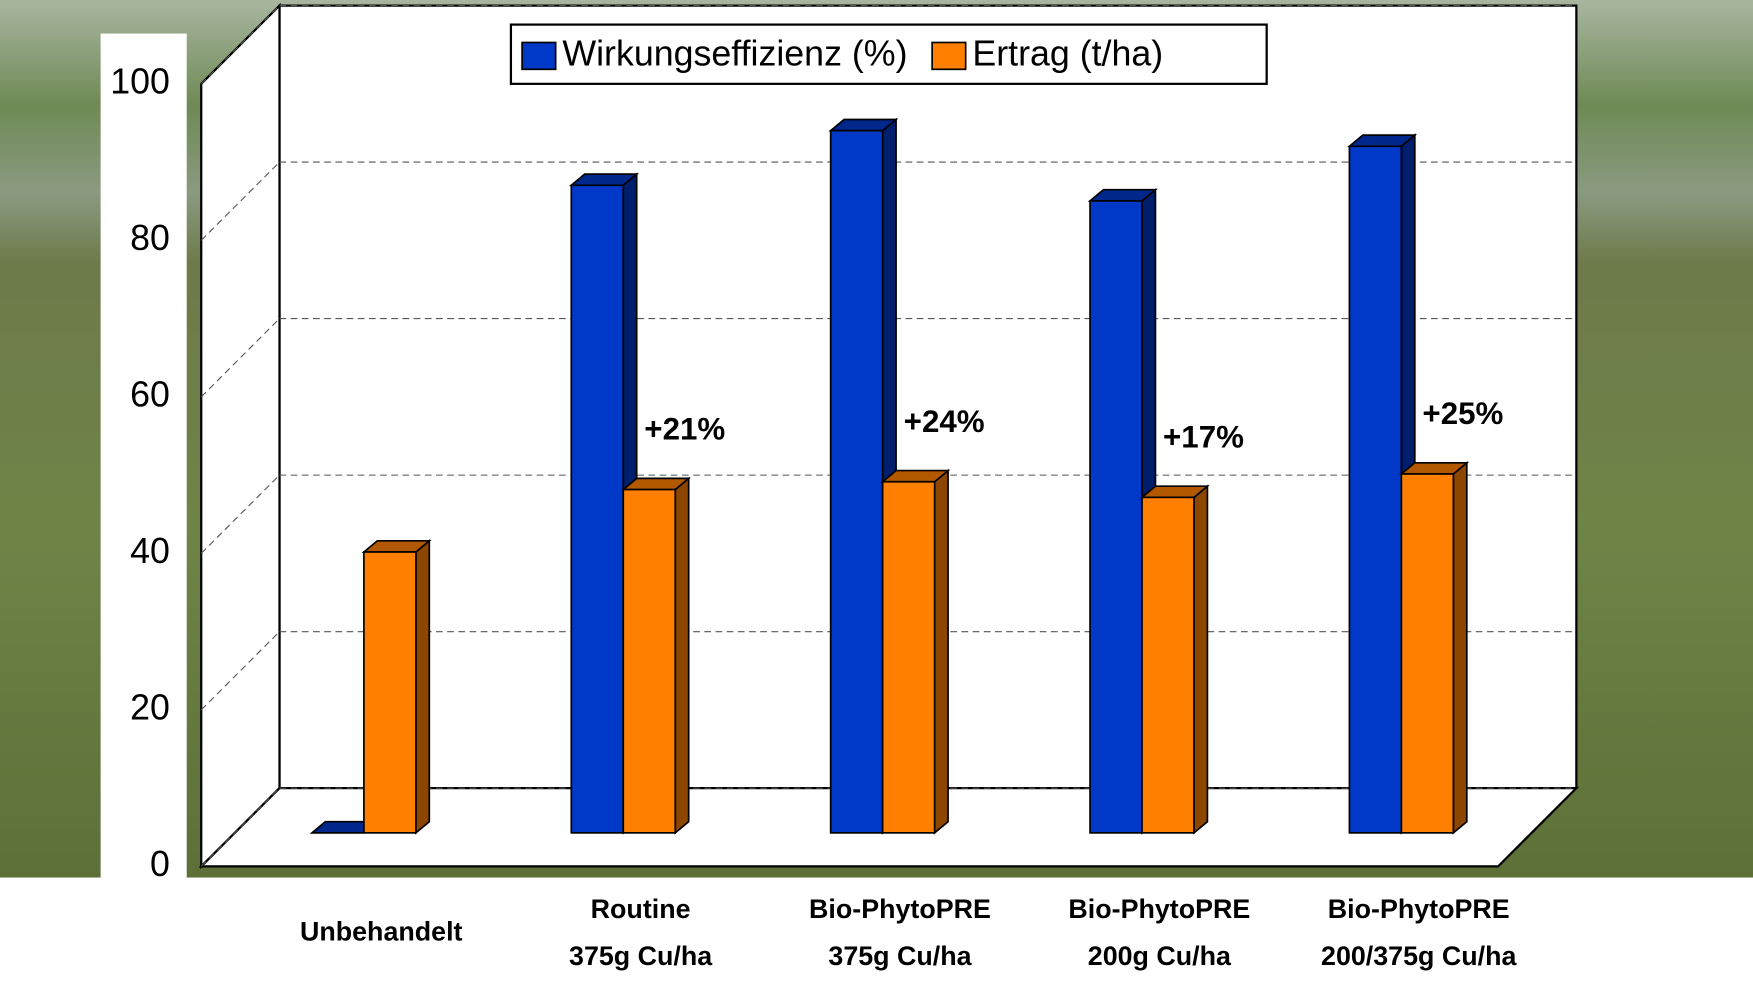 Image resolution: width=1753 pixels, height=981 pixels. I want to click on y-tick-label: 100, so click(140, 81).